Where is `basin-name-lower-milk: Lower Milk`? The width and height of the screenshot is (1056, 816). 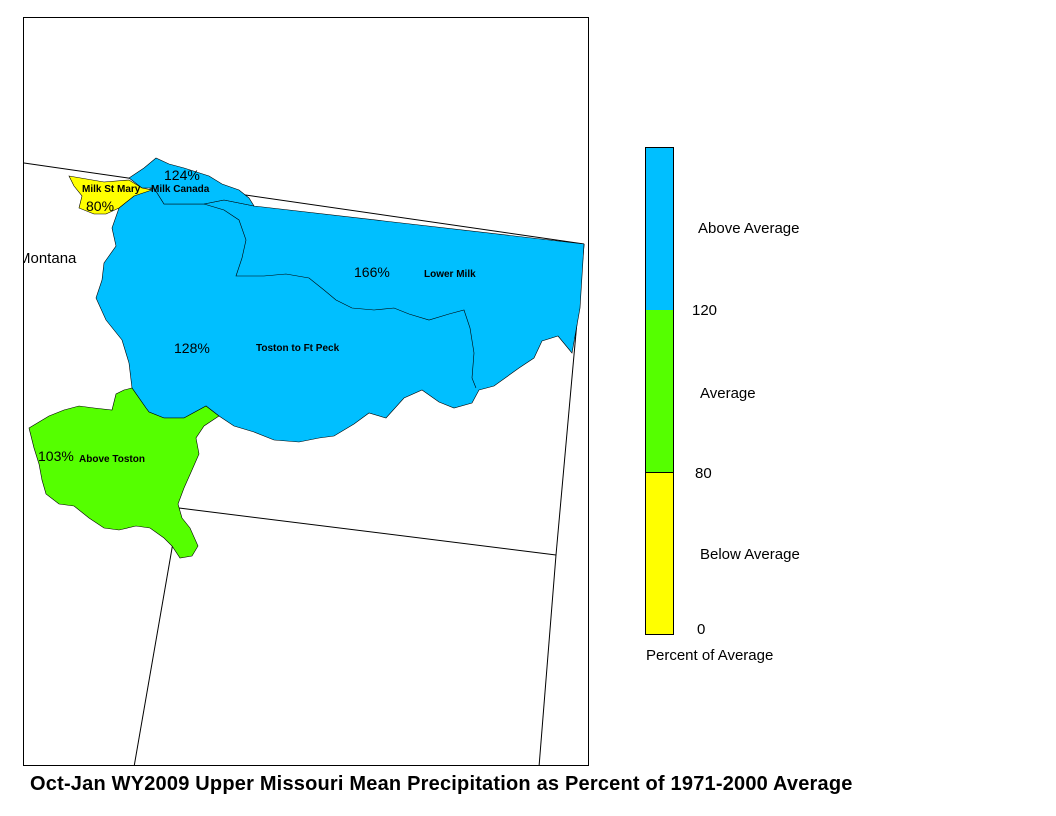
basin-name-lower-milk: Lower Milk is located at coordinates (450, 274).